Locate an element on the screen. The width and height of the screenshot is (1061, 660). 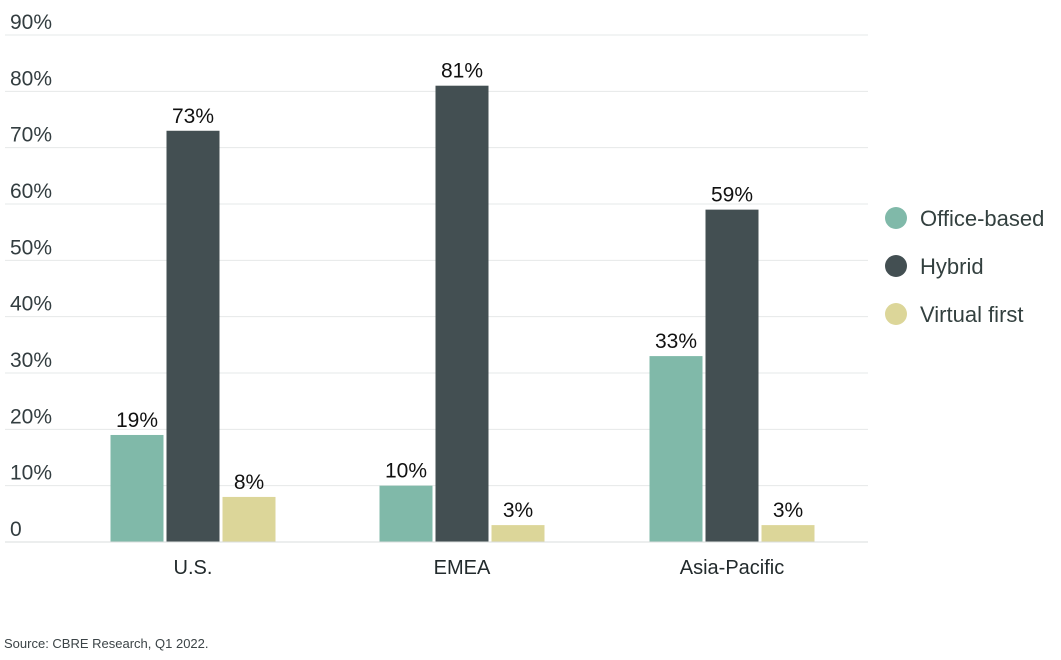
y-tick-label: 10% is located at coordinates (31, 473).